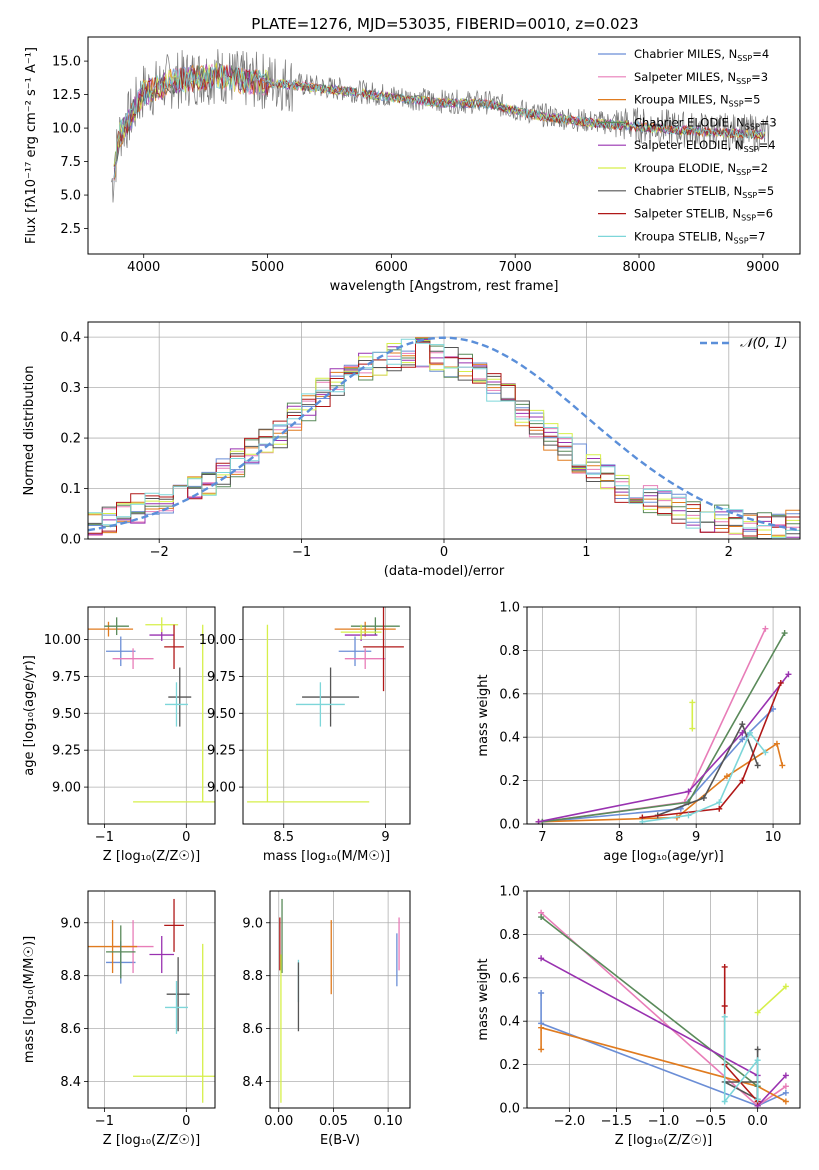  Describe the element at coordinates (159, 552) in the screenshot. I see `x-tick-label: −2` at that location.